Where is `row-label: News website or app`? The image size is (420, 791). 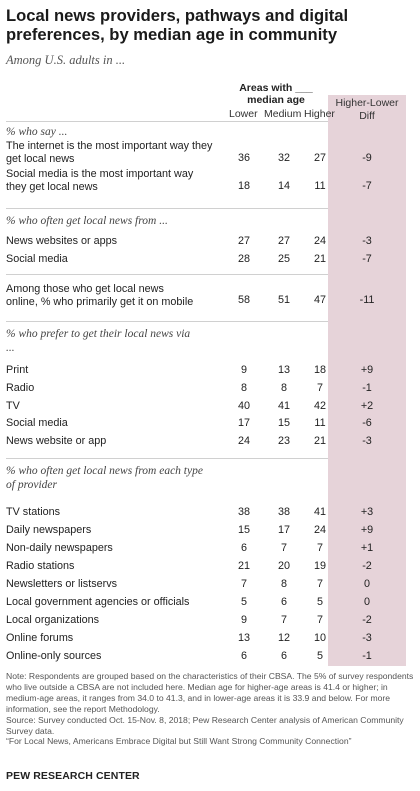 row-label: News website or app is located at coordinates (56, 441).